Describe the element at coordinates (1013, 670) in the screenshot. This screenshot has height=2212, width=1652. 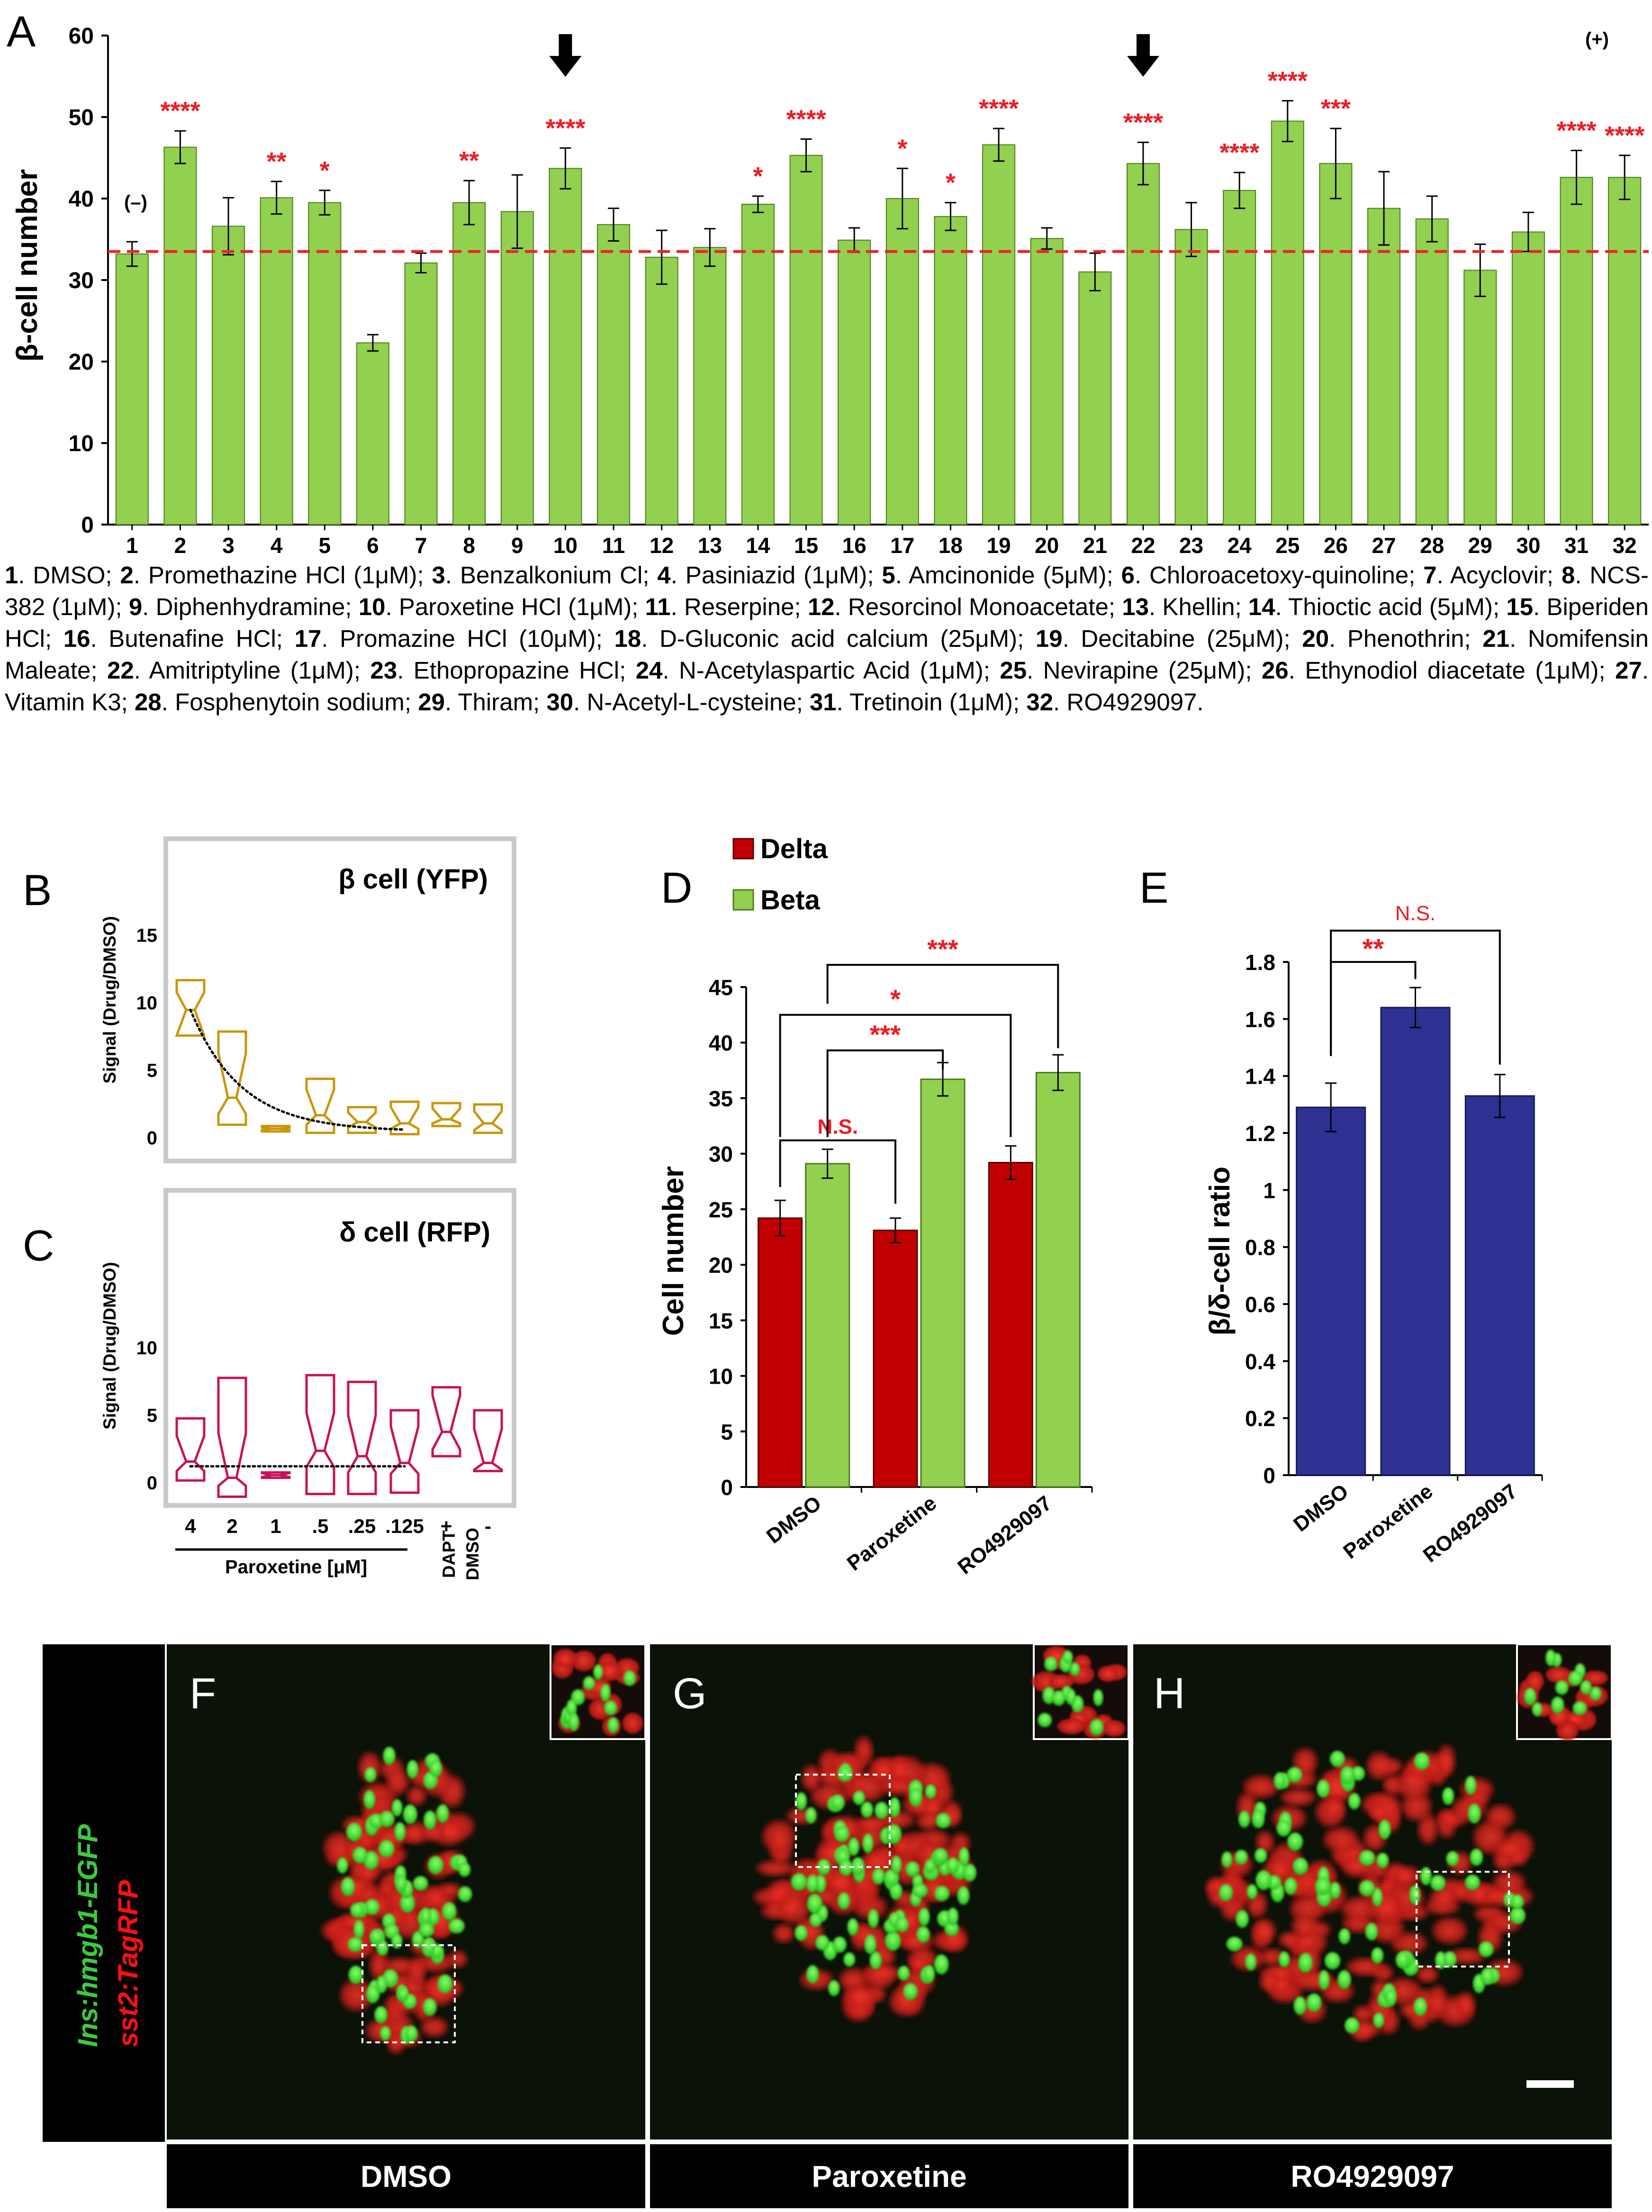
I see `legend-number: 25` at that location.